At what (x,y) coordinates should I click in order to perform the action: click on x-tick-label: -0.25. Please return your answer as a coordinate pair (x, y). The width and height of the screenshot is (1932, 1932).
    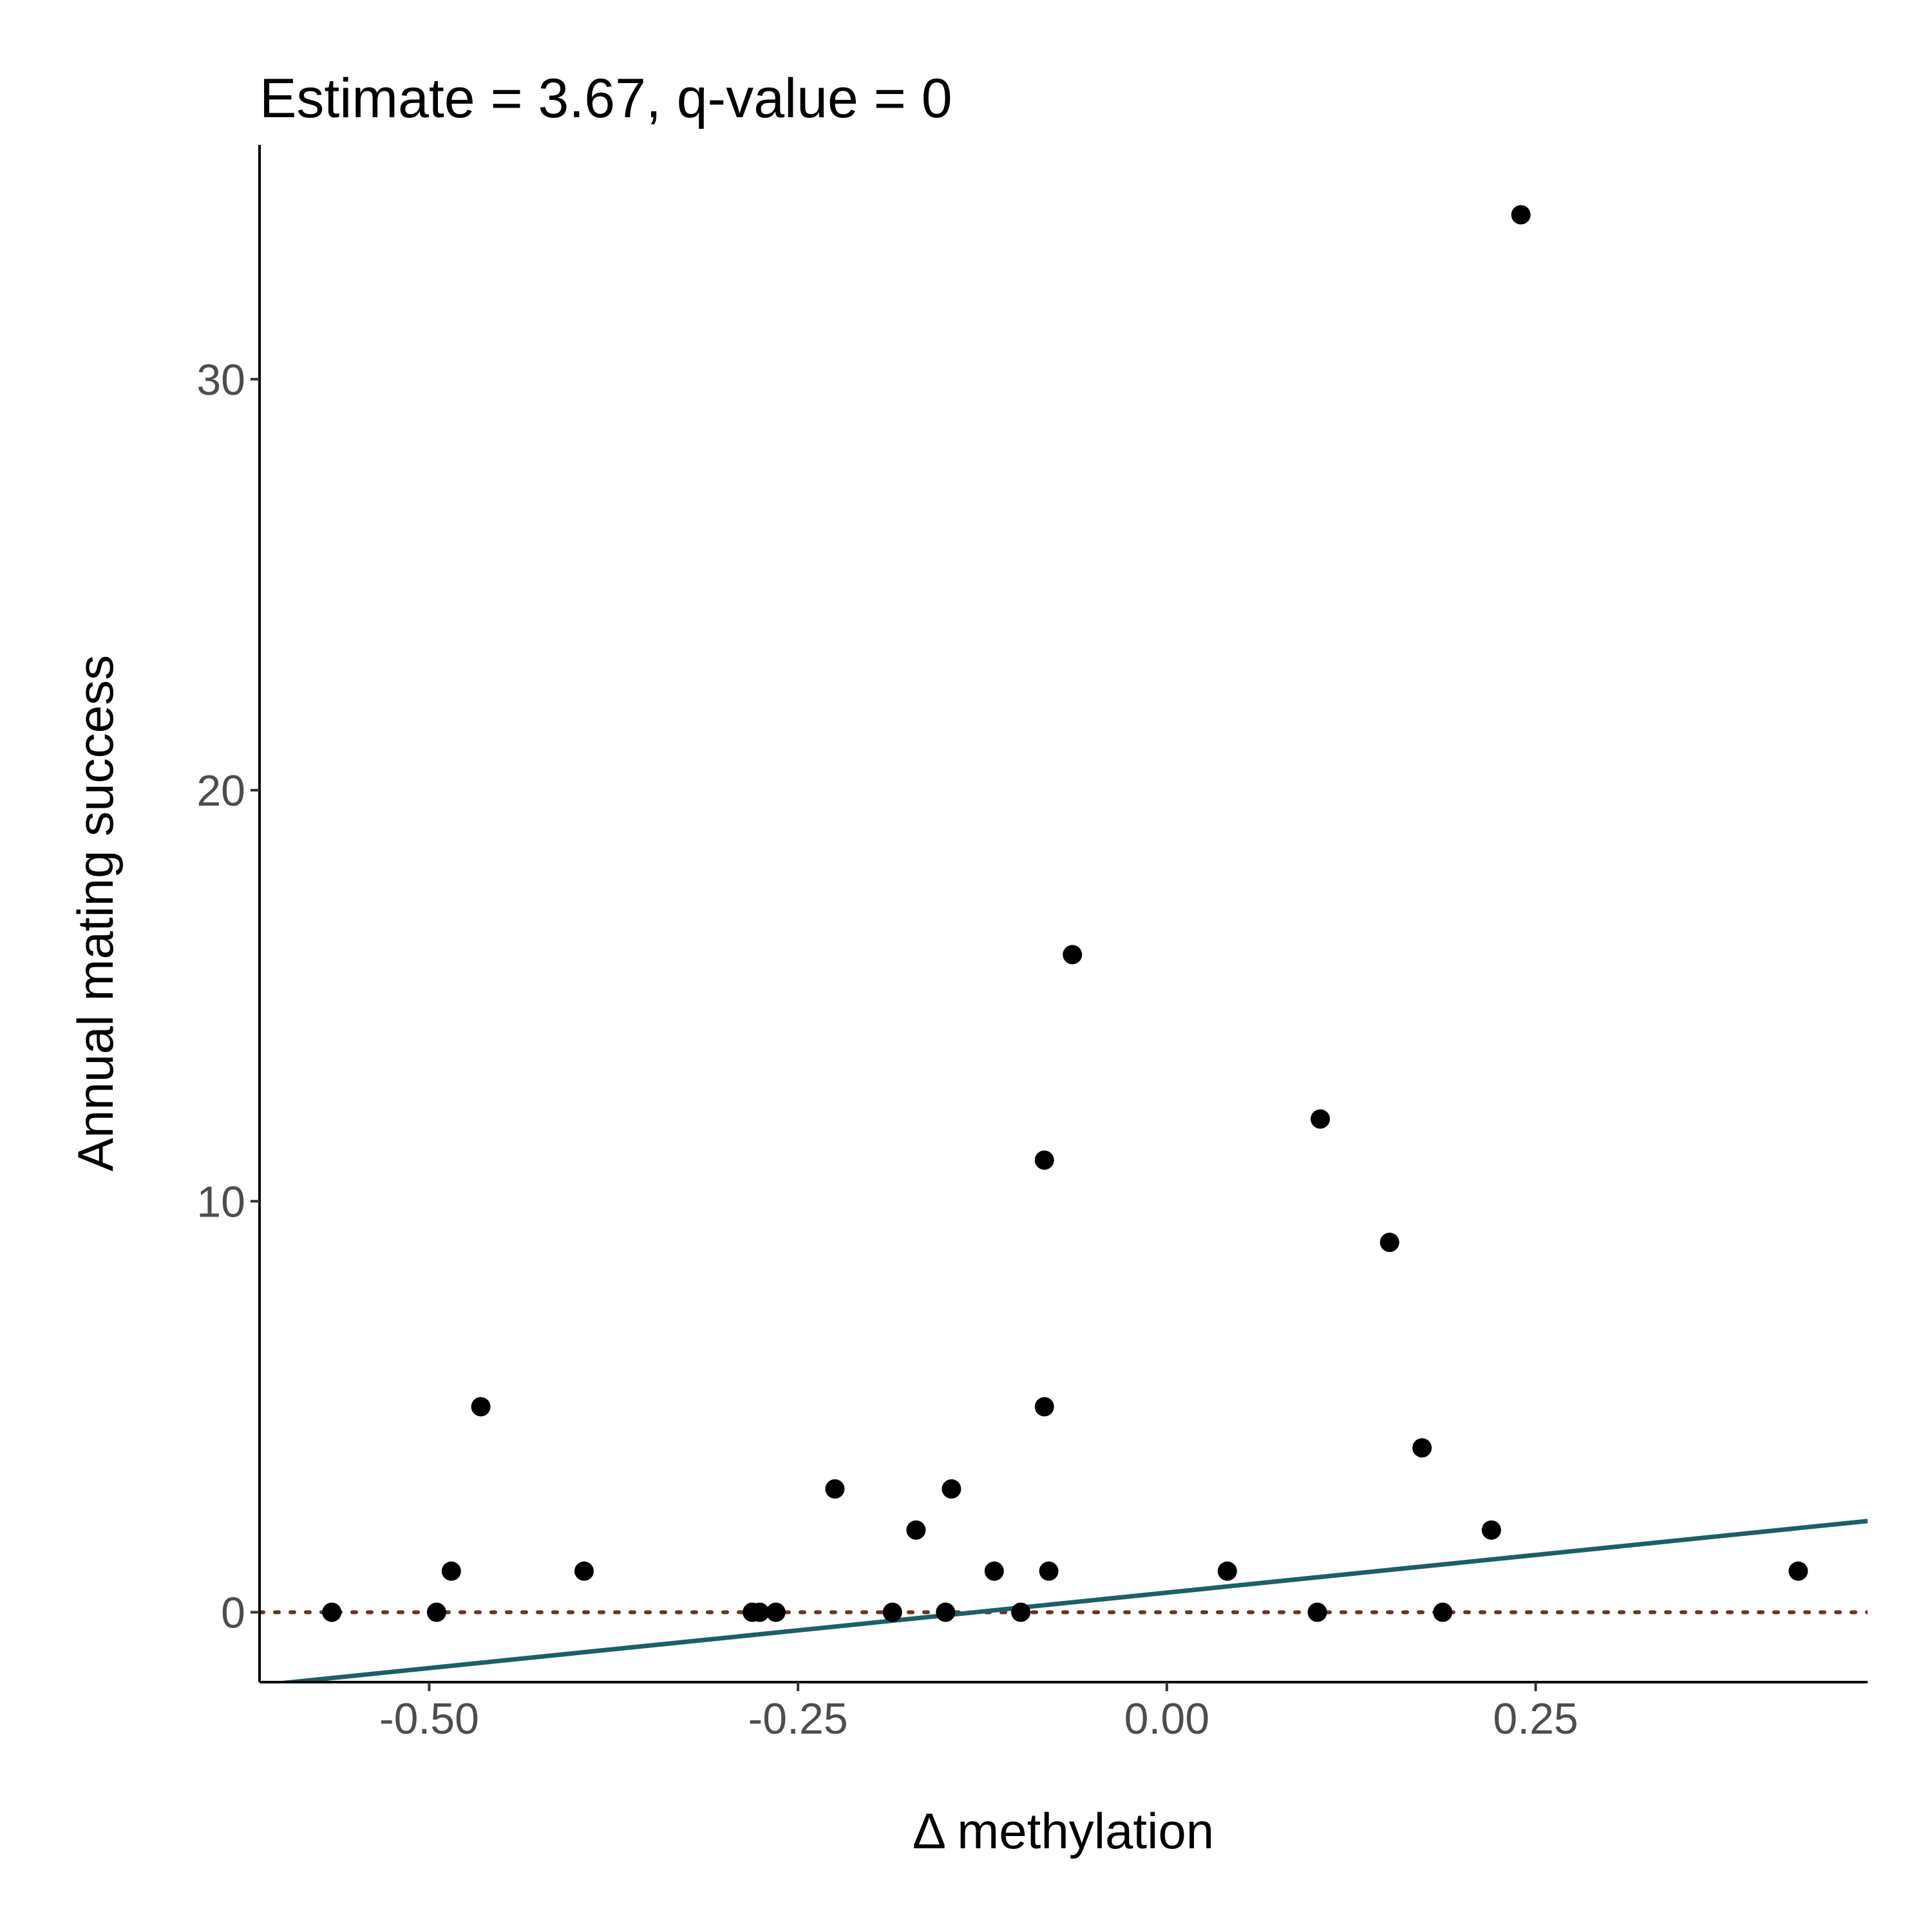
    Looking at the image, I should click on (798, 1719).